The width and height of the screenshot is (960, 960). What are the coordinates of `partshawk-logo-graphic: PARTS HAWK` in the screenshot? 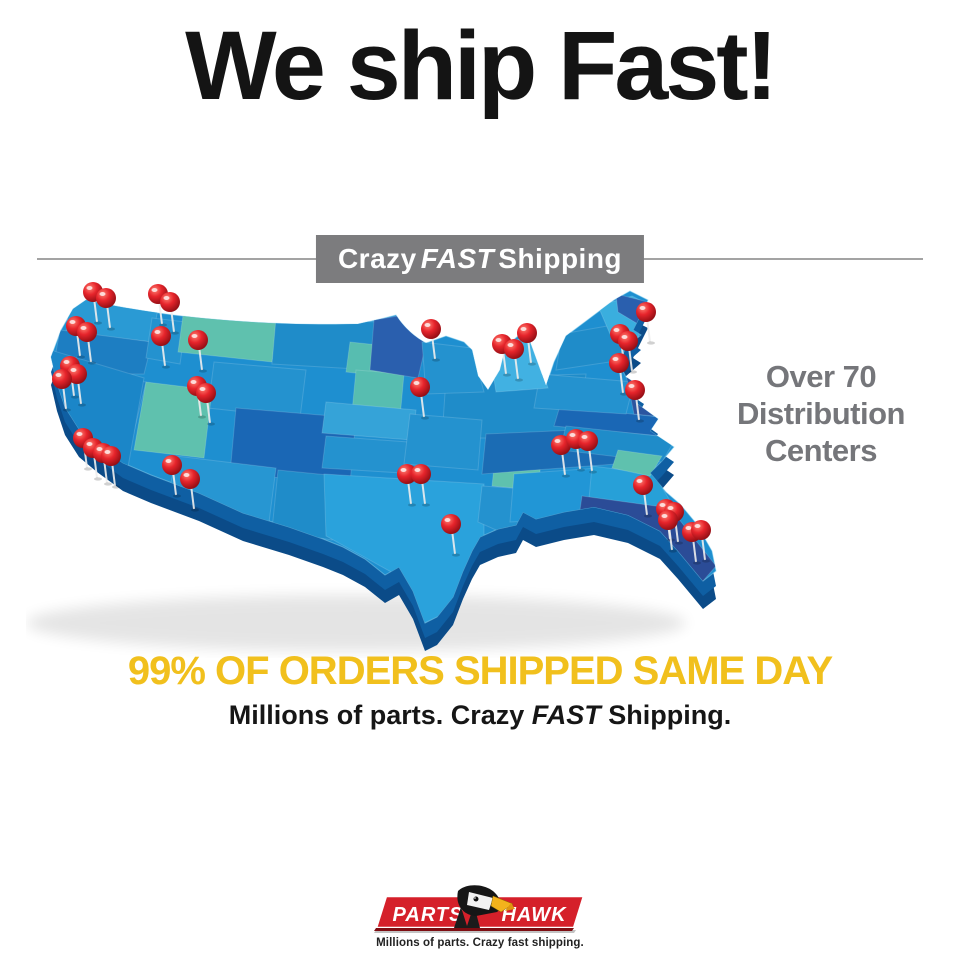 It's located at (480, 909).